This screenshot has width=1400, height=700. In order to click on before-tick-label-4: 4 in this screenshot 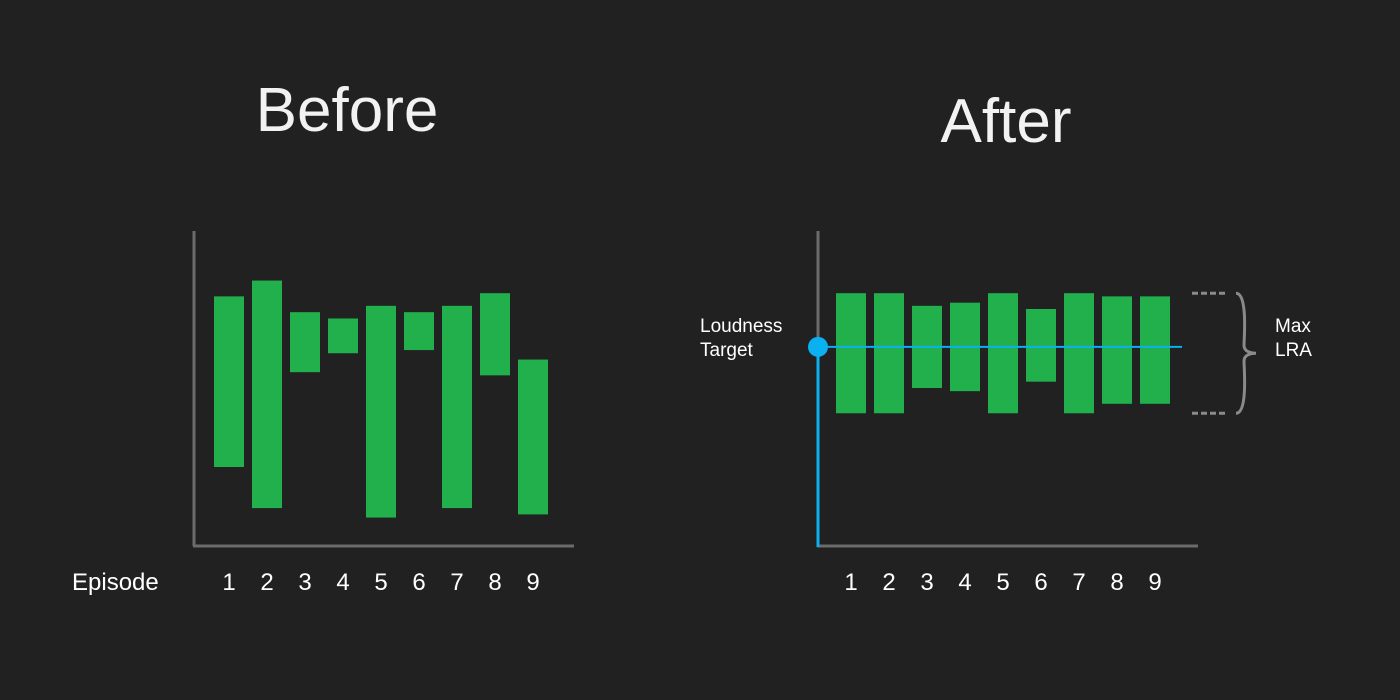, I will do `click(342, 582)`.